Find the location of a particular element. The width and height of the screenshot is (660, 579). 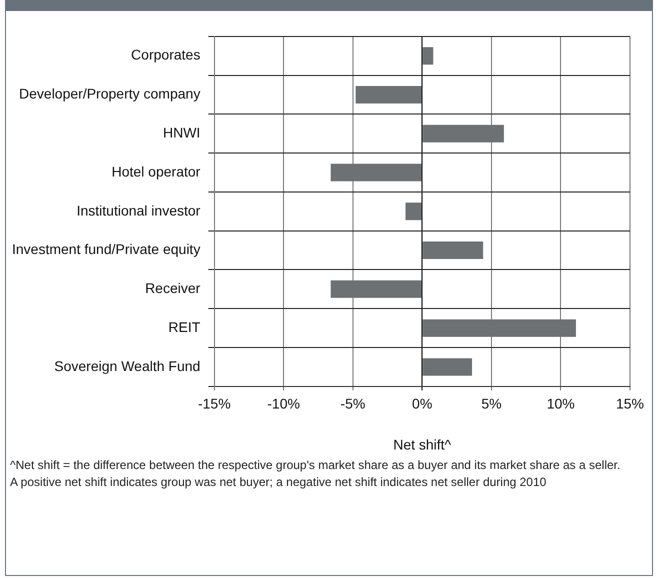

y-tick-label: Receiver is located at coordinates (173, 288).